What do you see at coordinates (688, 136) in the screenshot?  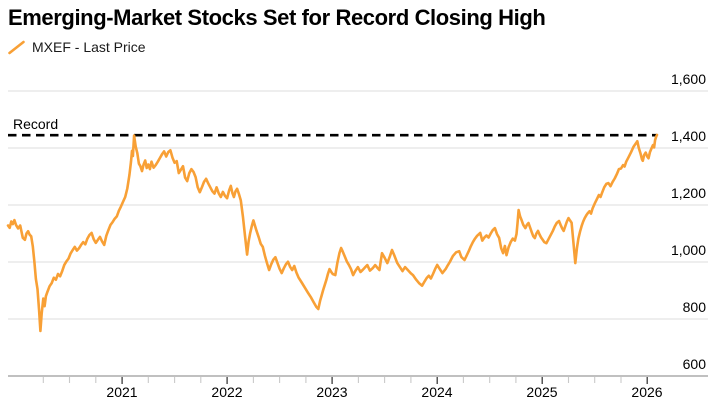 I see `y-tick-label: 1,400` at bounding box center [688, 136].